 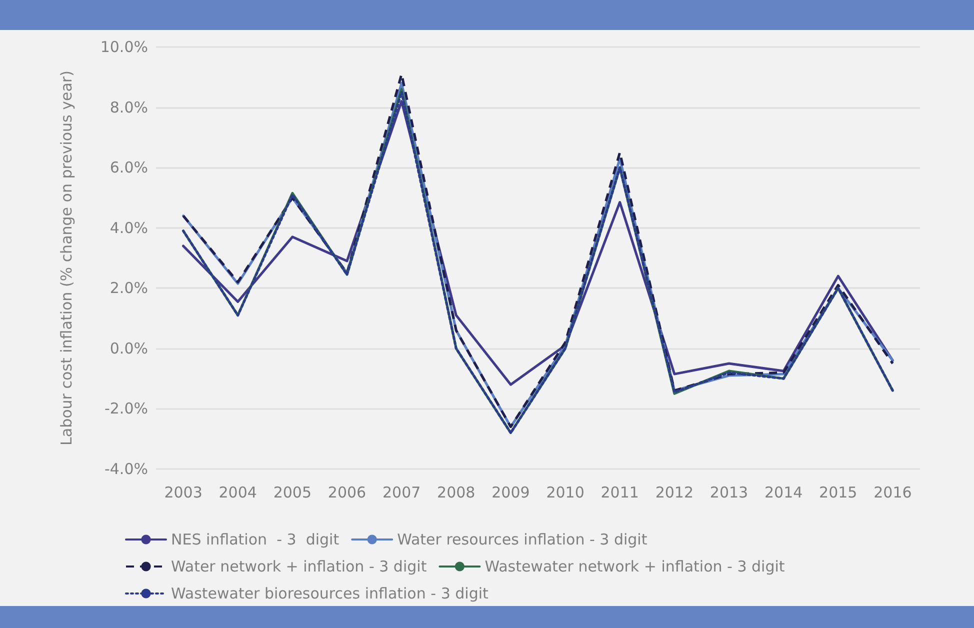 I want to click on x-tick-label: 2012, so click(x=674, y=493).